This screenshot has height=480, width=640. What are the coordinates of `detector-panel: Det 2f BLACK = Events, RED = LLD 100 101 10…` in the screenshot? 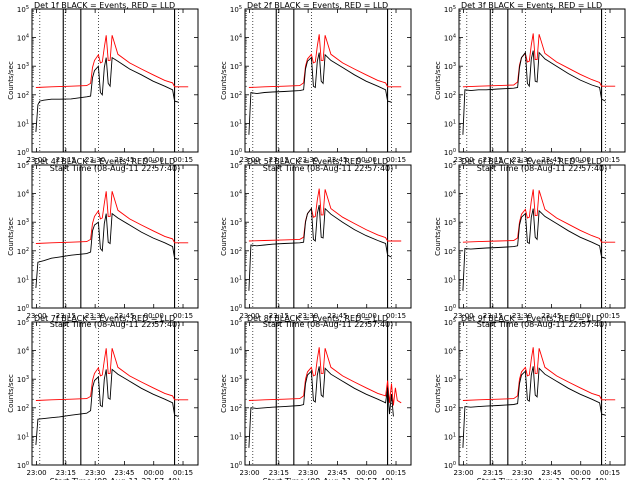 It's located at (316, 87).